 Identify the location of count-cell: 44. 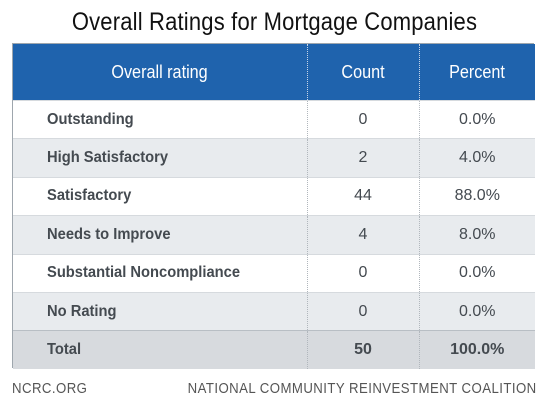
(363, 196).